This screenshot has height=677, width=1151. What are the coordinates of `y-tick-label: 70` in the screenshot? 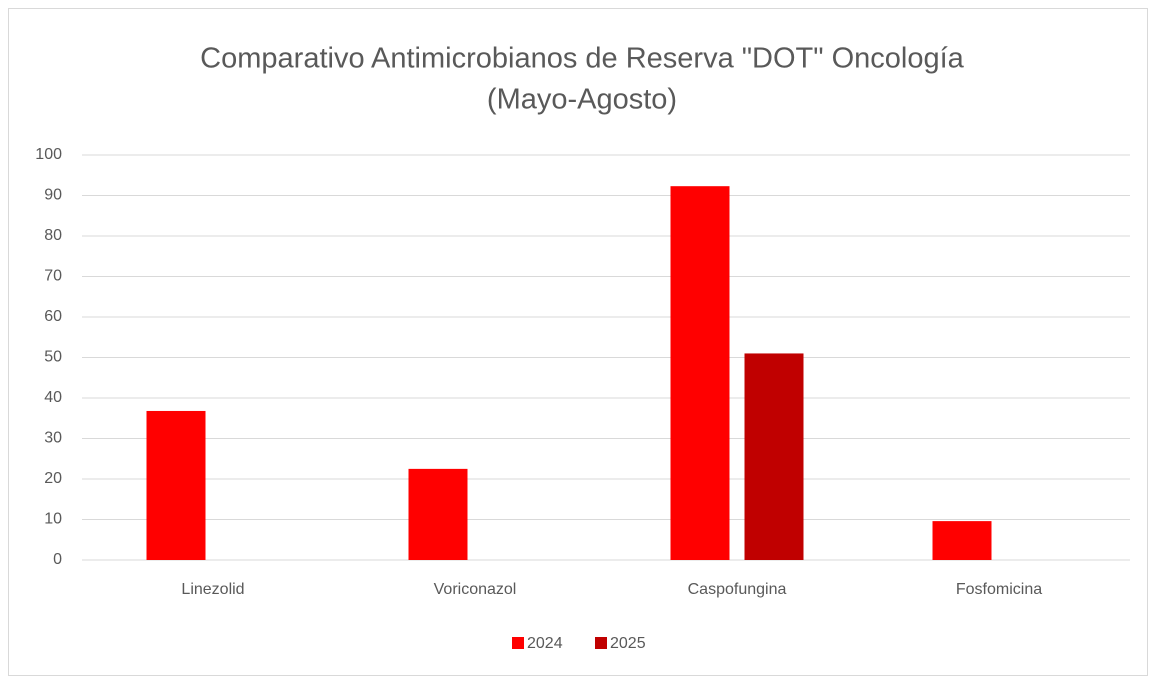 It's located at (53, 276).